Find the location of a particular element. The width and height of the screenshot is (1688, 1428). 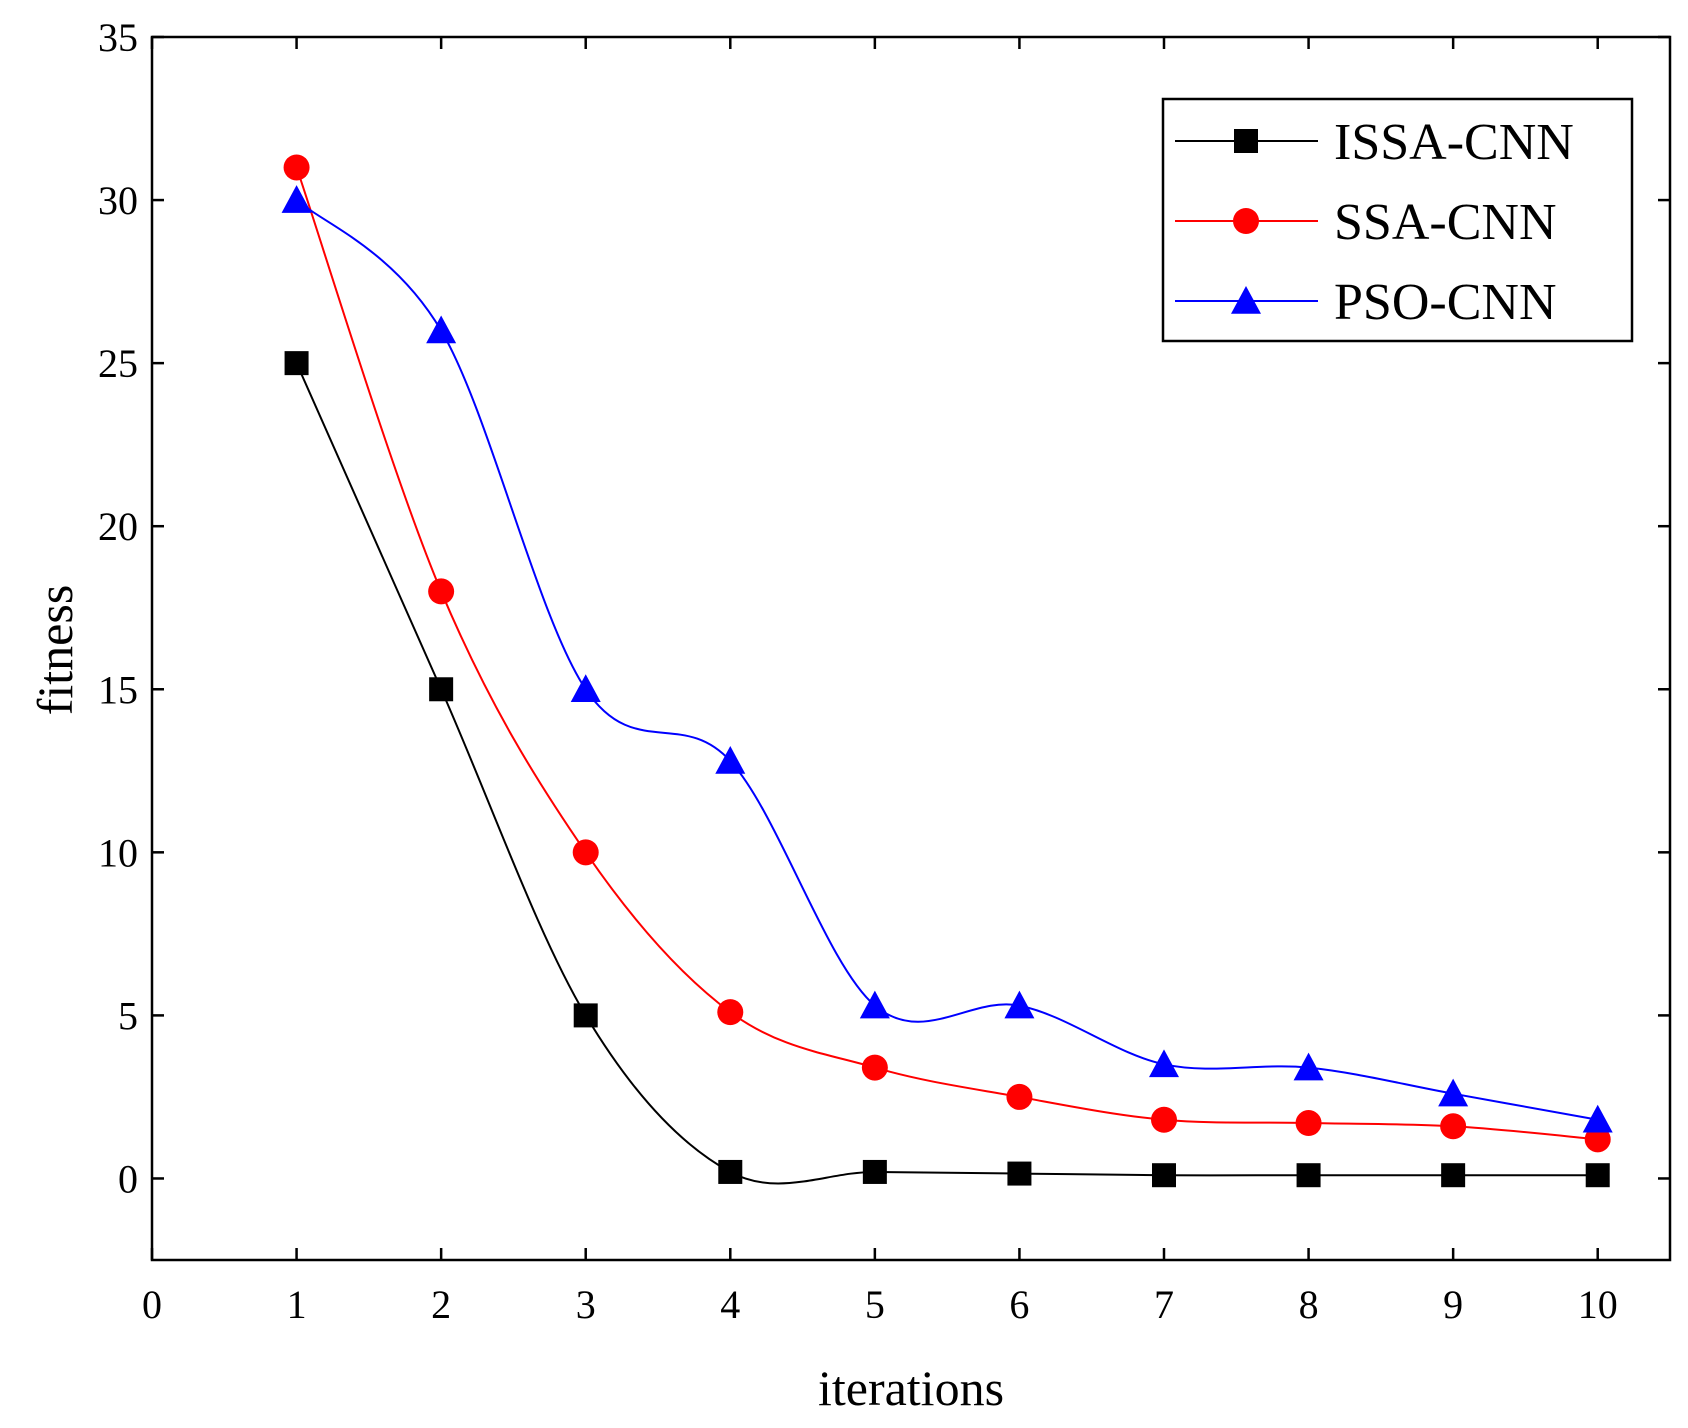

x-tick-label: 2 is located at coordinates (441, 1304).